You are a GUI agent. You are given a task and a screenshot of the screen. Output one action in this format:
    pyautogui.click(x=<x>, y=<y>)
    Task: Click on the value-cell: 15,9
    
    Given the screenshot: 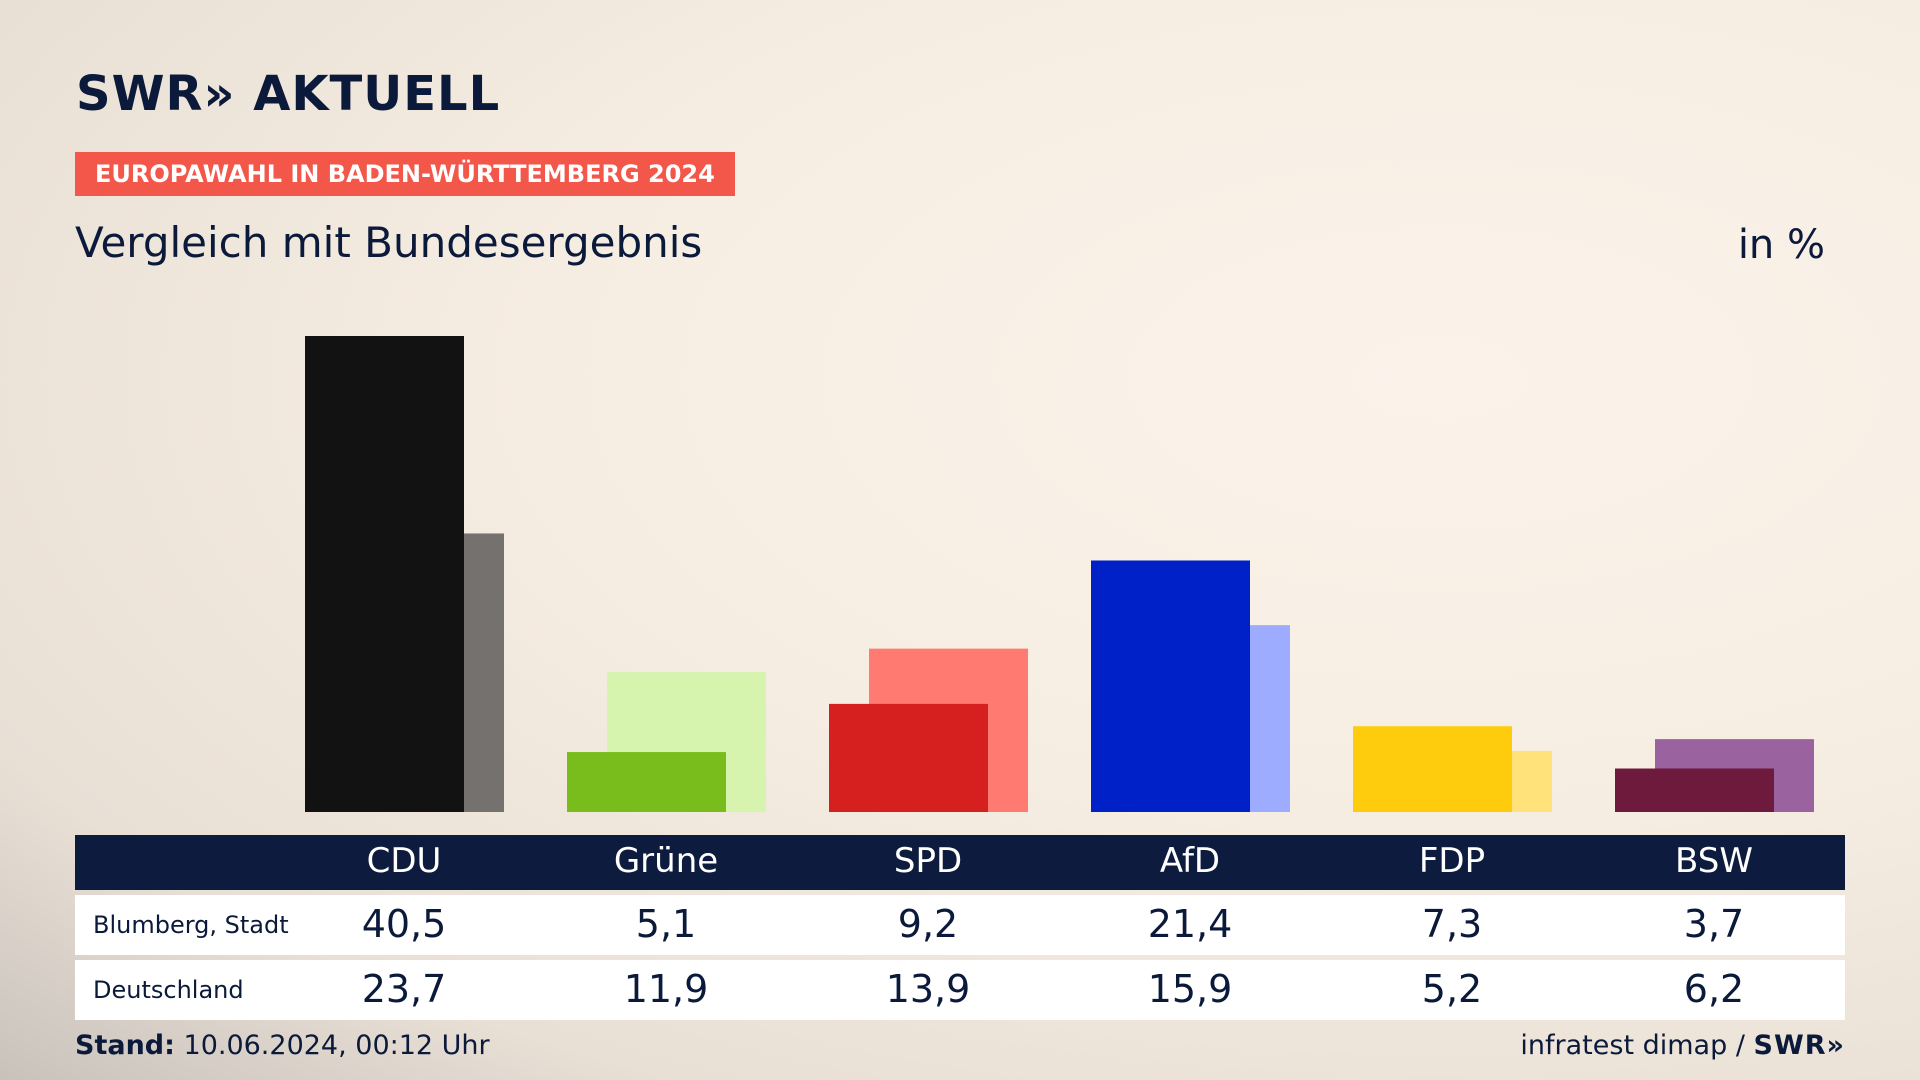 What is the action you would take?
    pyautogui.click(x=1190, y=989)
    